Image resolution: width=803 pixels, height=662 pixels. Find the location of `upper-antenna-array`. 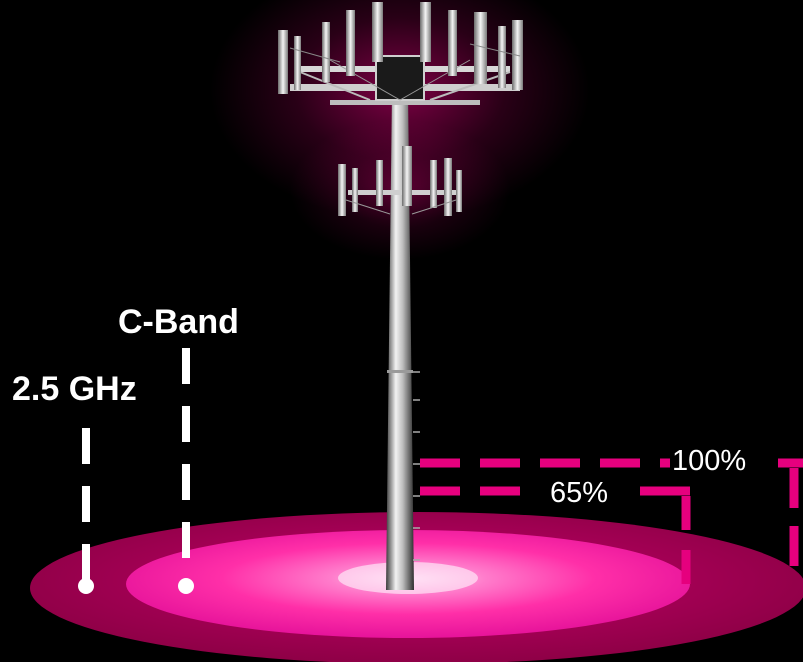

upper-antenna-array is located at coordinates (400, 53).